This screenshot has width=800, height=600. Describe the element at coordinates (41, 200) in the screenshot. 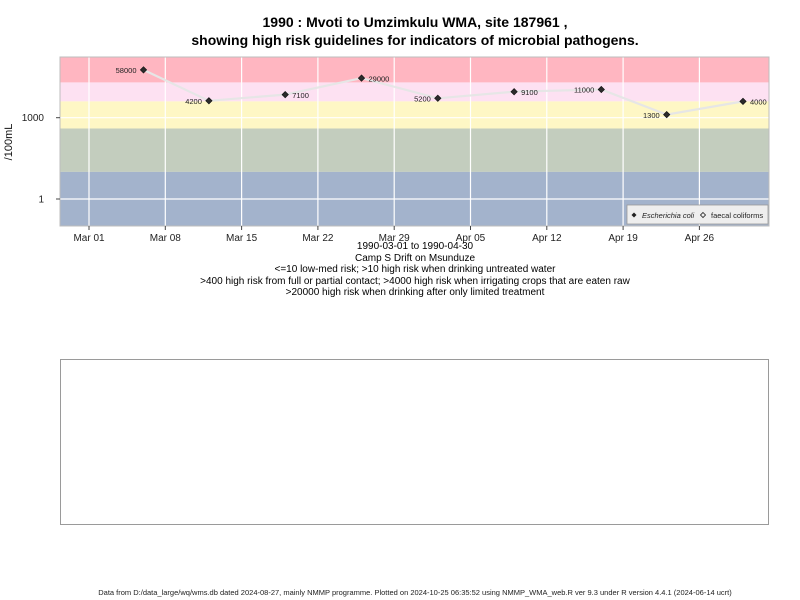

I see `y-tick-label-0: 1` at that location.